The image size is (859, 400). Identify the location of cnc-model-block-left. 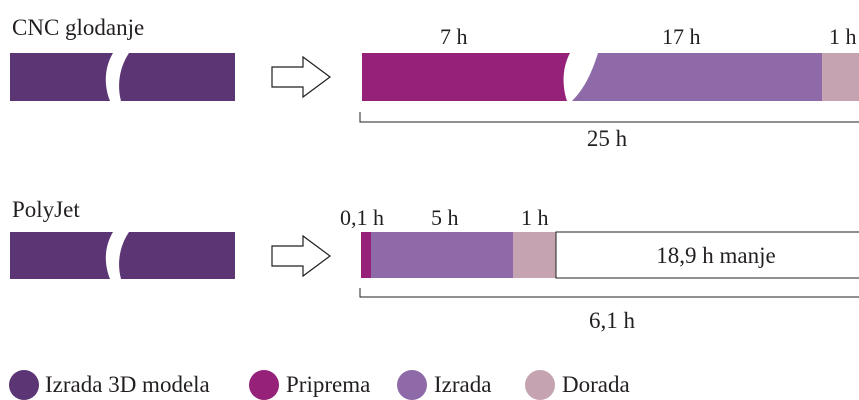
(61, 77).